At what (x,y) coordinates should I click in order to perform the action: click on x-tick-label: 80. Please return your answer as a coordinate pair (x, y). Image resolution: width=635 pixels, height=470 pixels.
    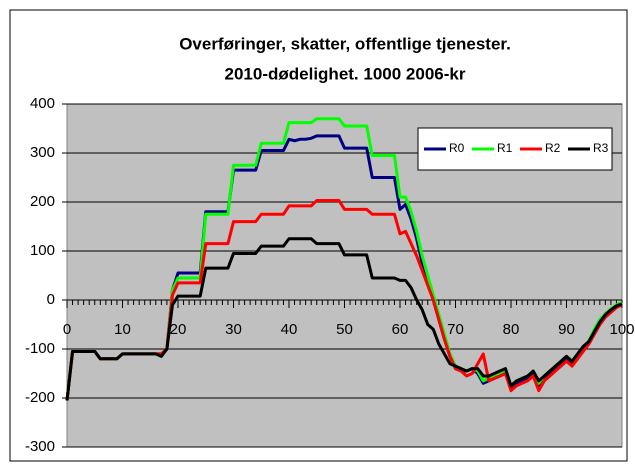
    Looking at the image, I should click on (511, 329).